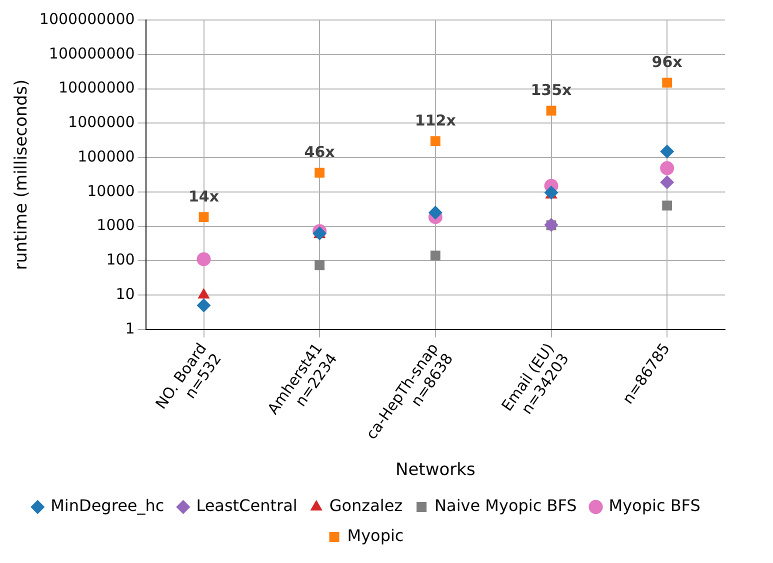 This screenshot has width=773, height=563. Describe the element at coordinates (505, 506) in the screenshot. I see `legend-label: Naive Myopic BFS` at that location.